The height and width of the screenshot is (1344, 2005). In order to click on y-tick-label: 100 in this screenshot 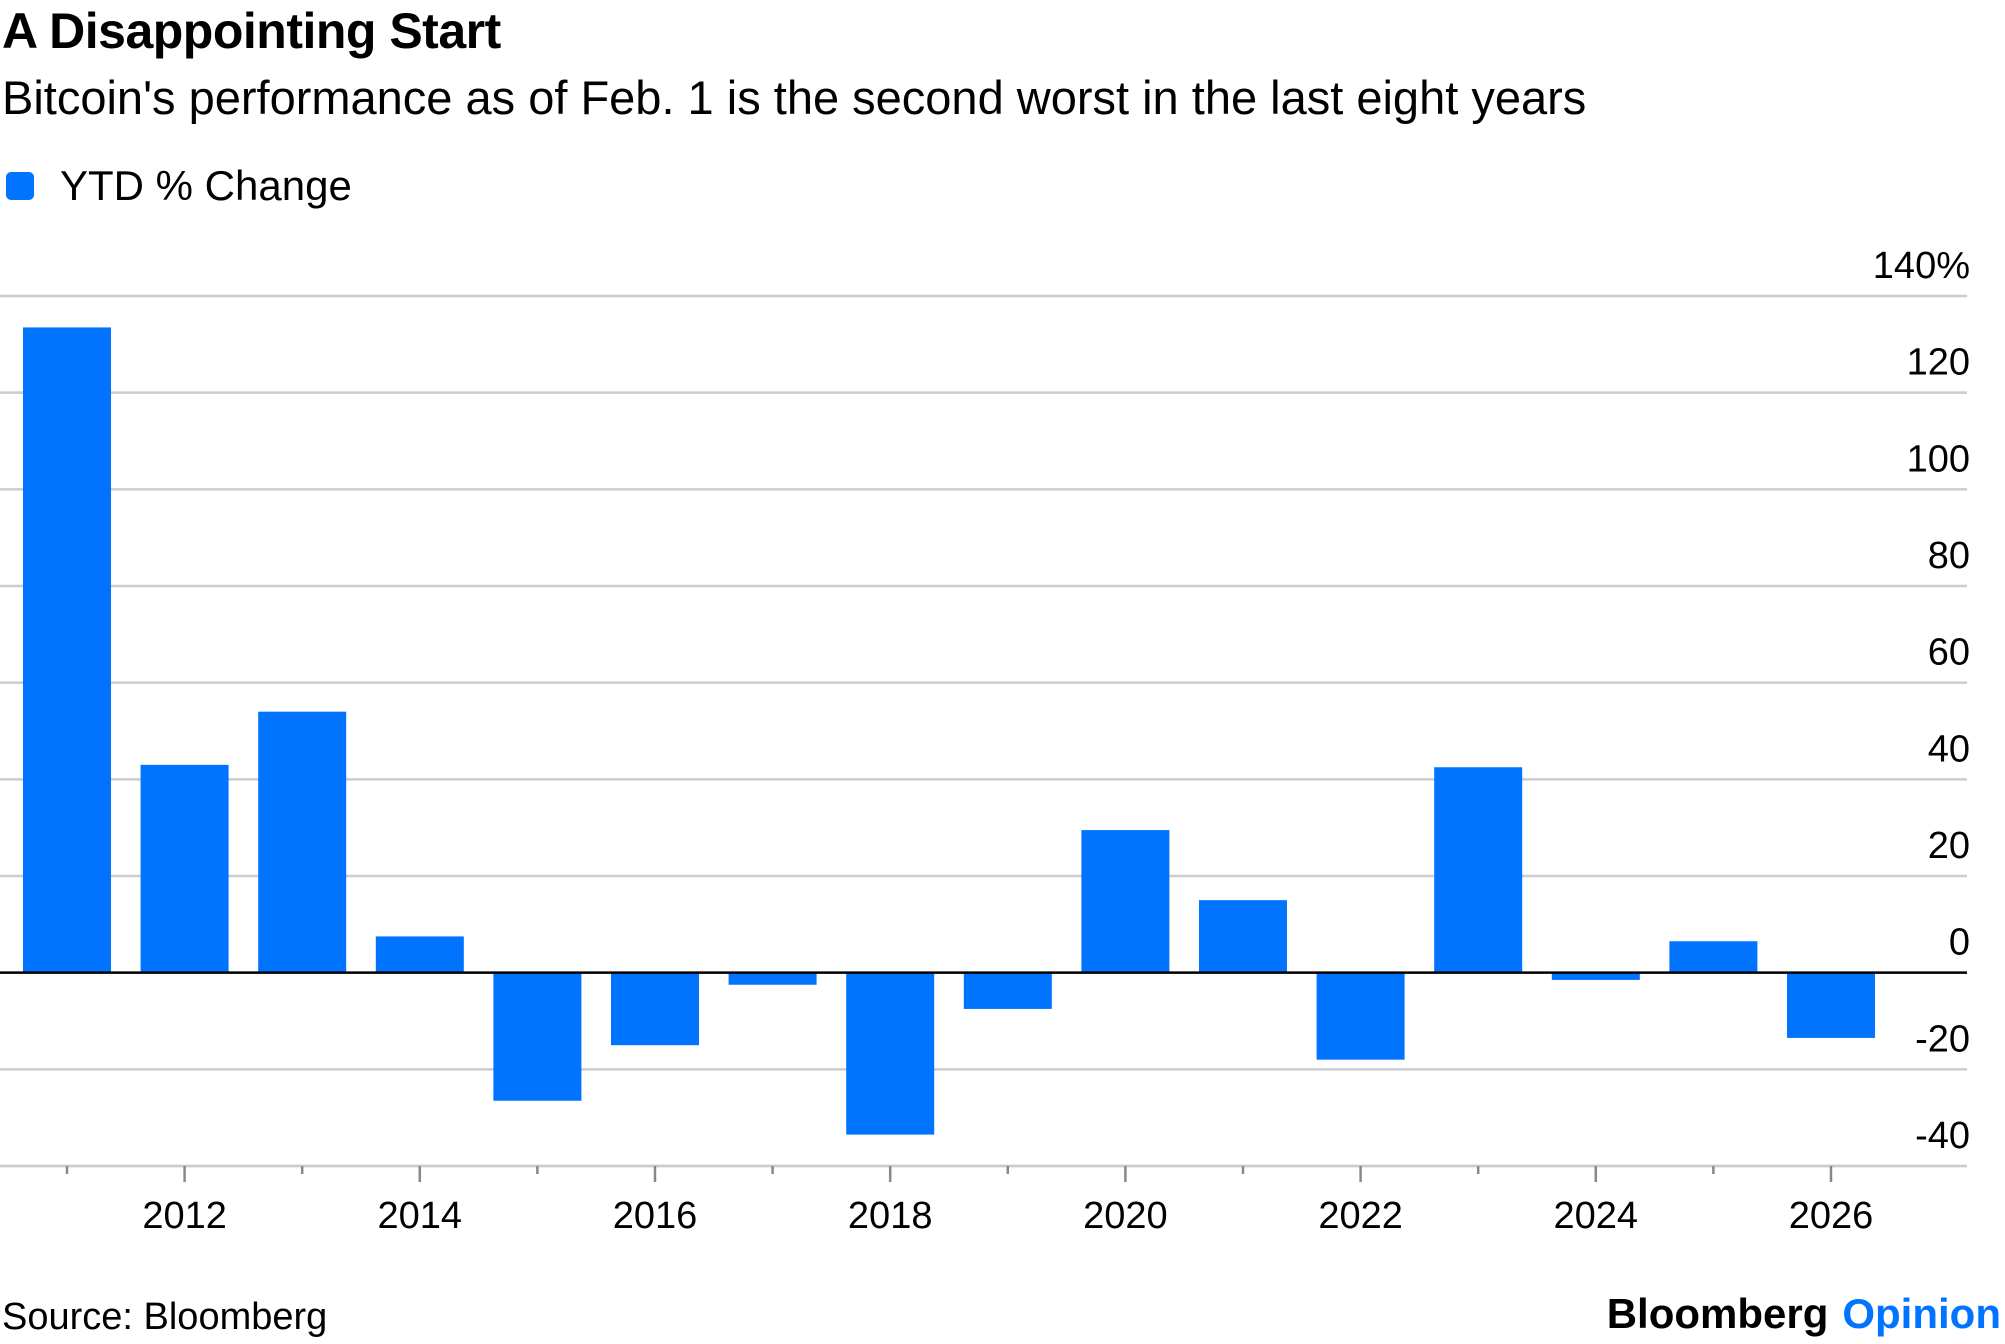, I will do `click(1938, 459)`.